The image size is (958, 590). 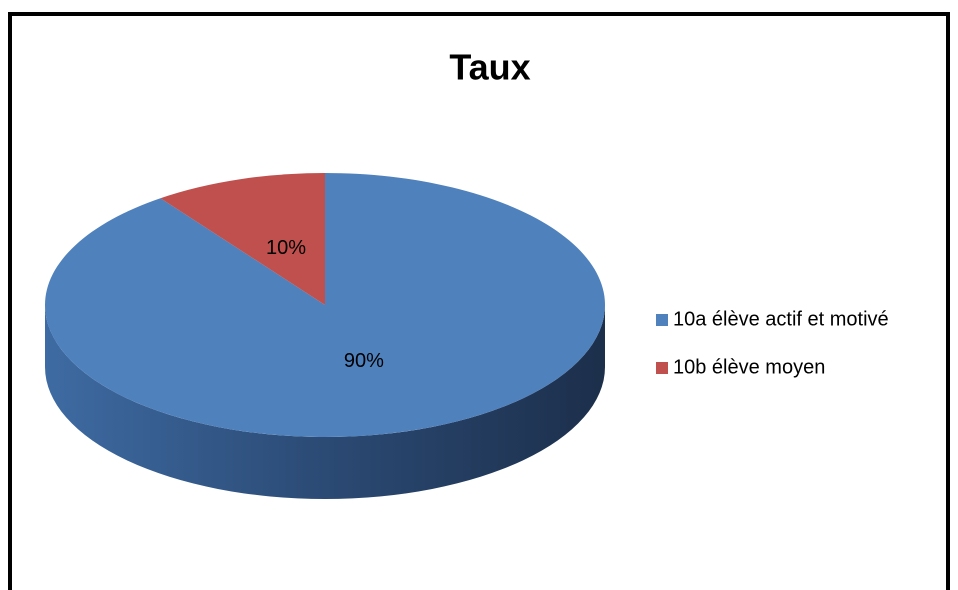 What do you see at coordinates (364, 361) in the screenshot?
I see `data-label: 90%` at bounding box center [364, 361].